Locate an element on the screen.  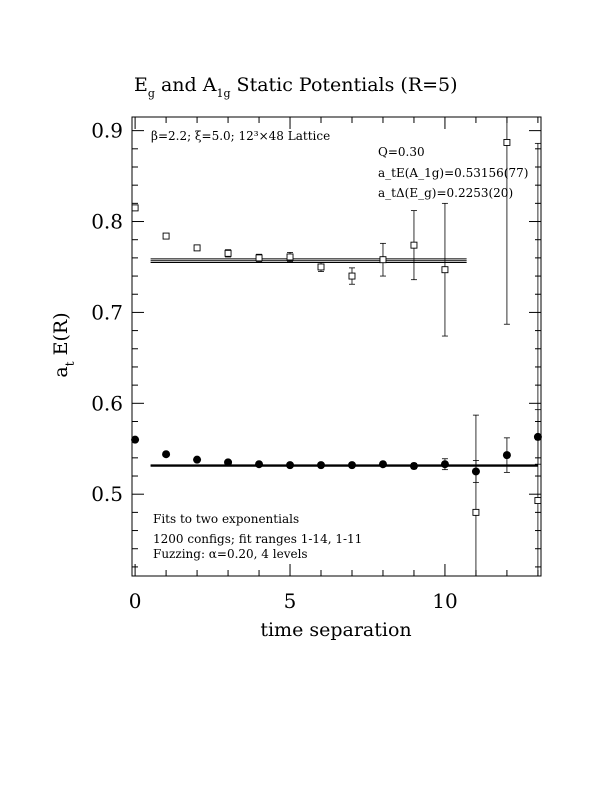
x-tick-labels: 0 5 10 is located at coordinates (293, 601).